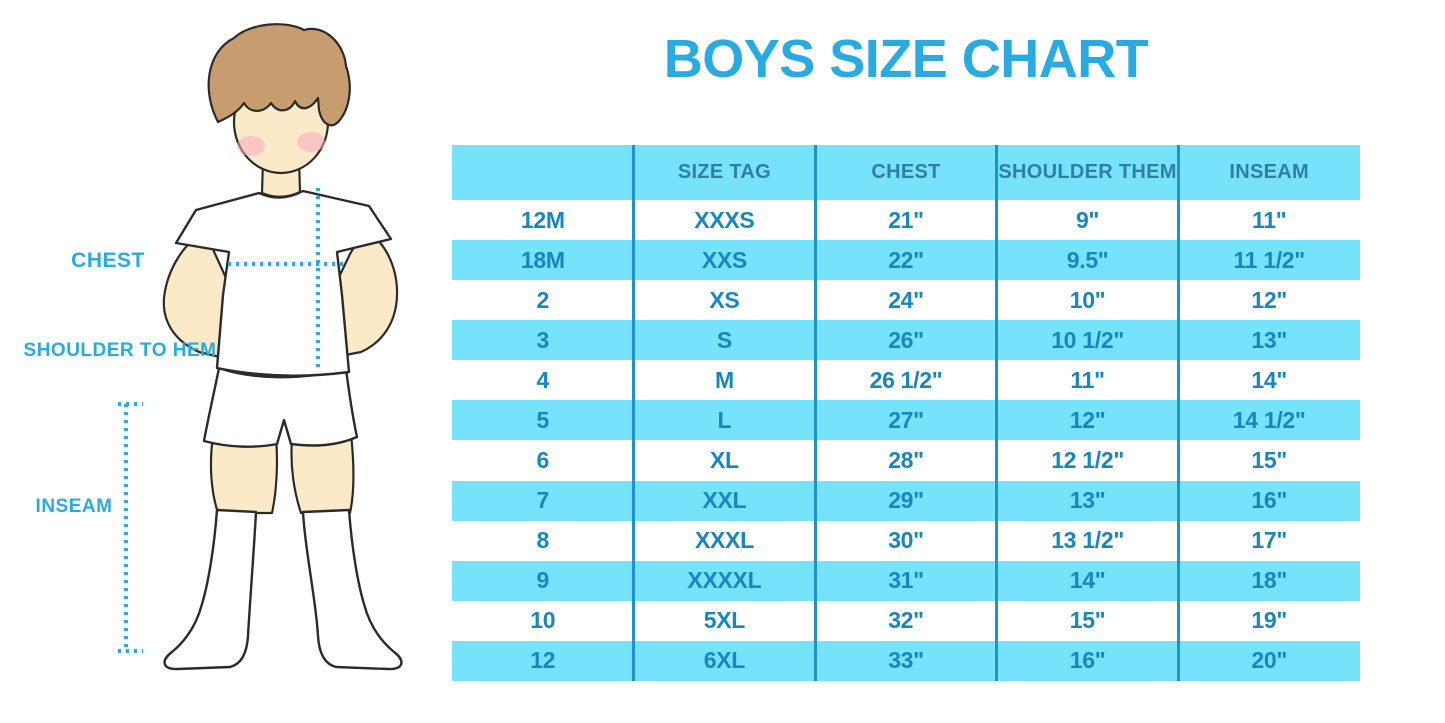  Describe the element at coordinates (1269, 172) in the screenshot. I see `column-header: INSEAM` at that location.